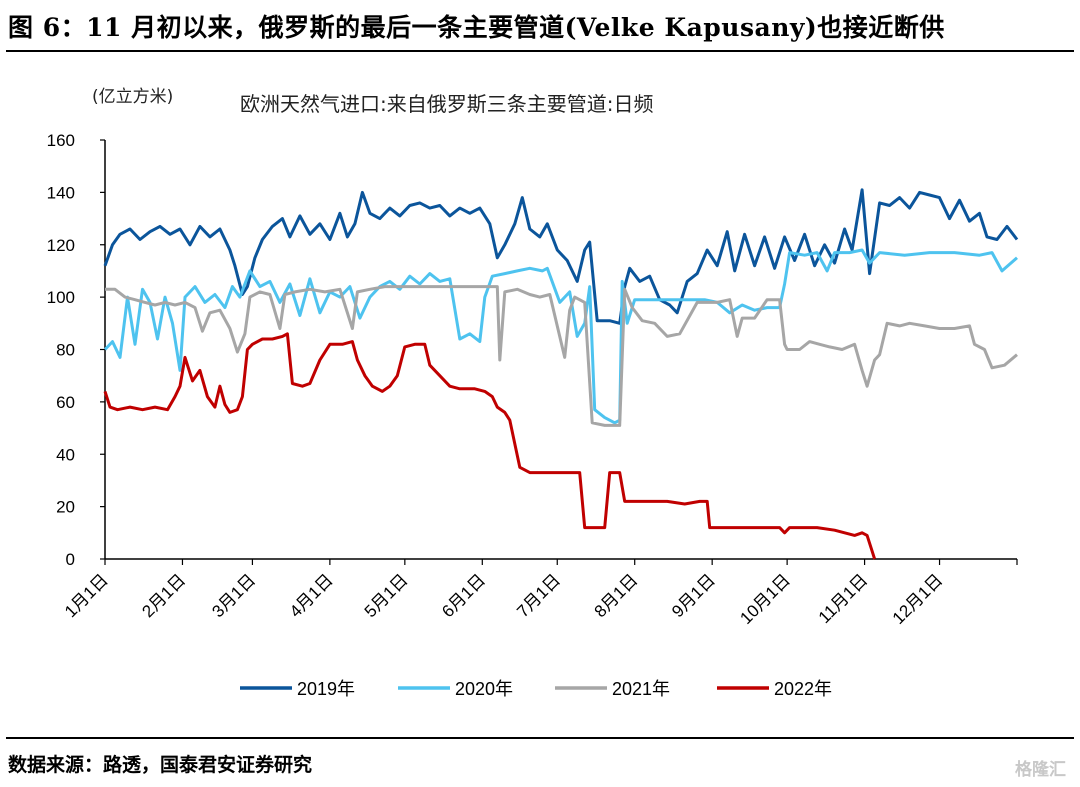  I want to click on chart-title: 欧洲天然气进口:来自俄罗斯三条主要管道:日频, so click(446, 104).